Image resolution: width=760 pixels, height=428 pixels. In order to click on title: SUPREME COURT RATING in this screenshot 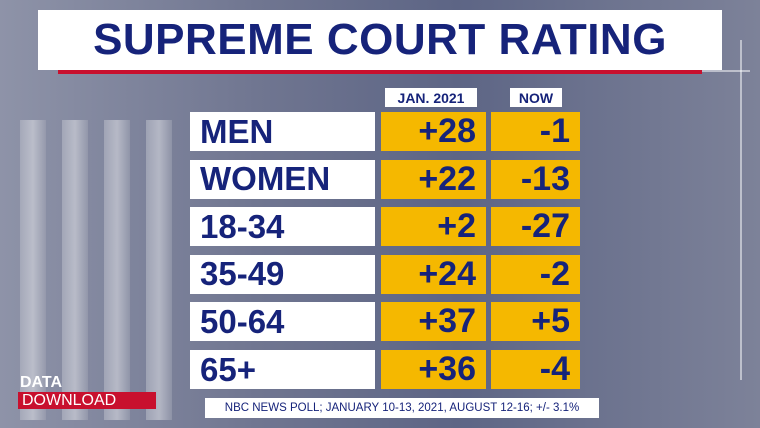, I will do `click(380, 40)`.